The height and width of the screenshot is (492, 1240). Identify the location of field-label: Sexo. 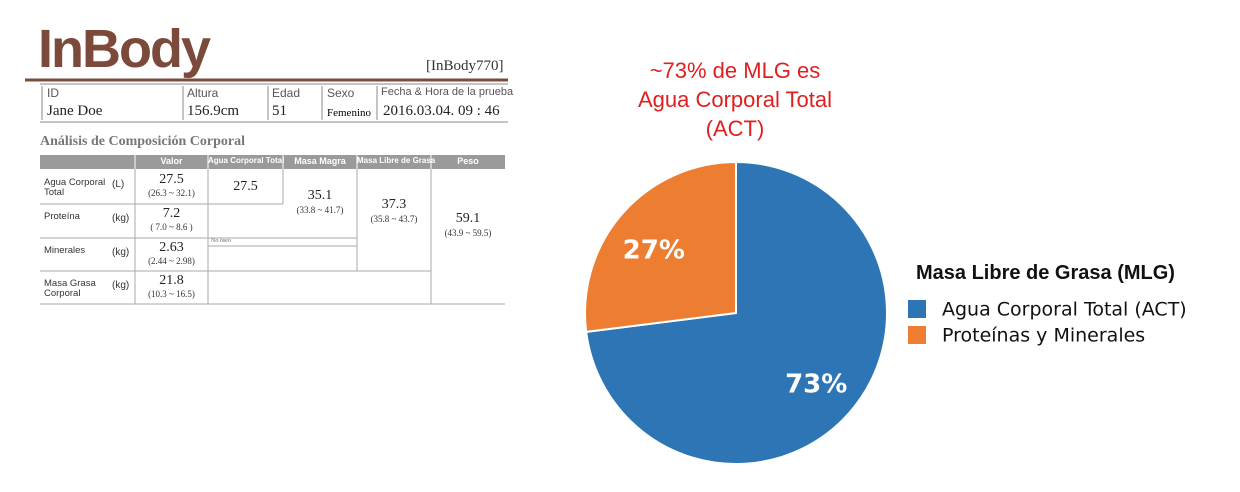
(341, 93).